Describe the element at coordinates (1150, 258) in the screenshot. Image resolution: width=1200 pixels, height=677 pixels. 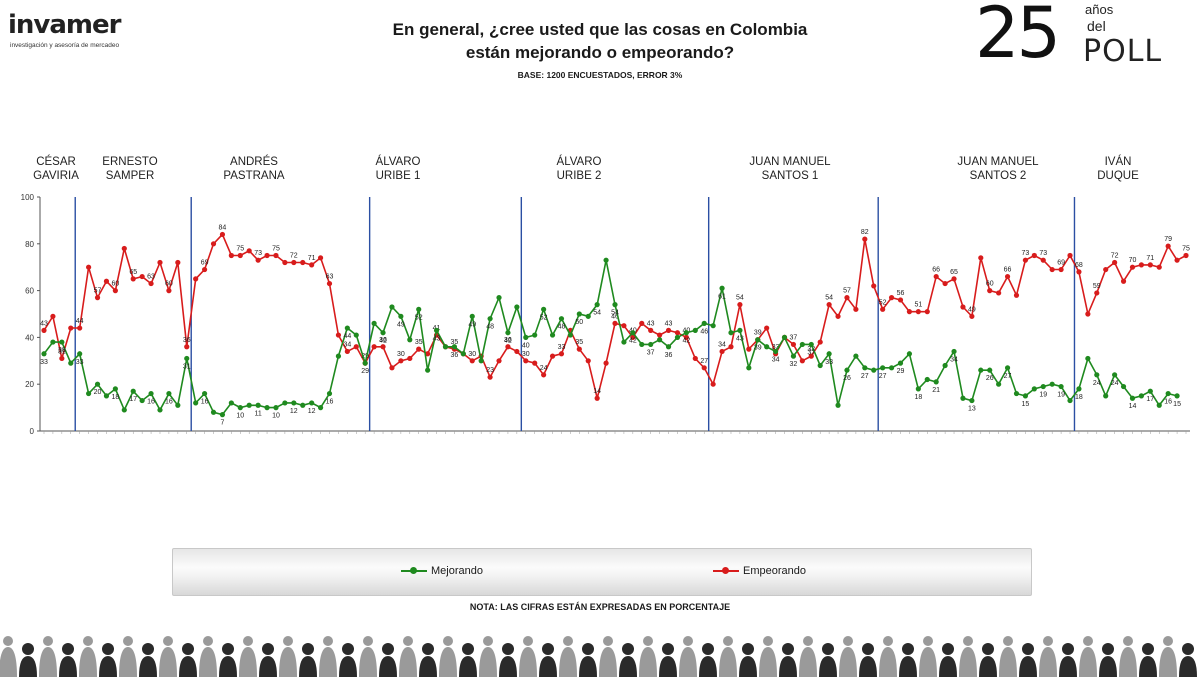
I see `empeorando-data-label: 71` at that location.